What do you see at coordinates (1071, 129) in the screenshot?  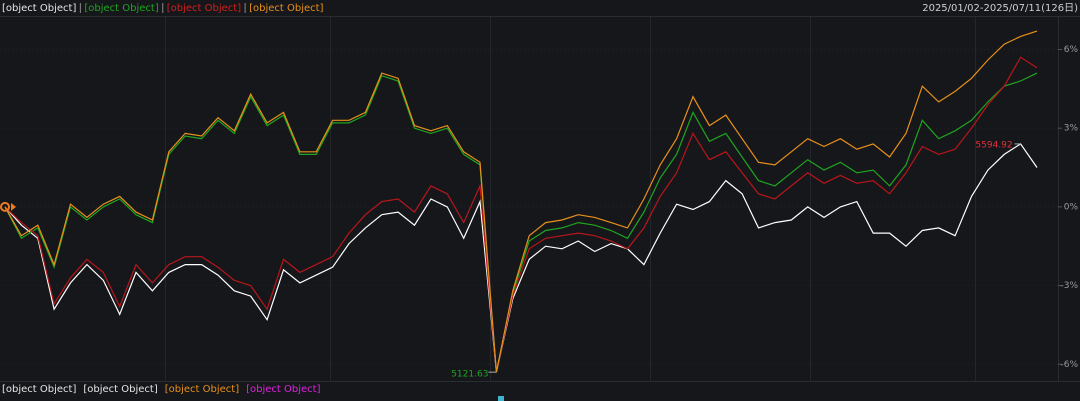 I see `y-tick-label: 3%` at bounding box center [1071, 129].